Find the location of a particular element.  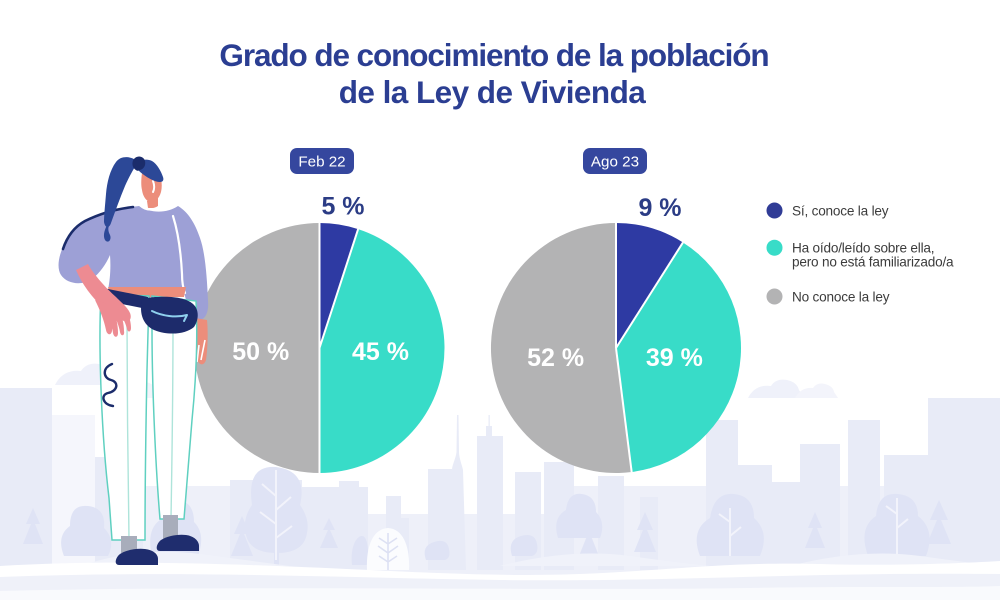

svg-text: No conoce la ley is located at coordinates (841, 297).